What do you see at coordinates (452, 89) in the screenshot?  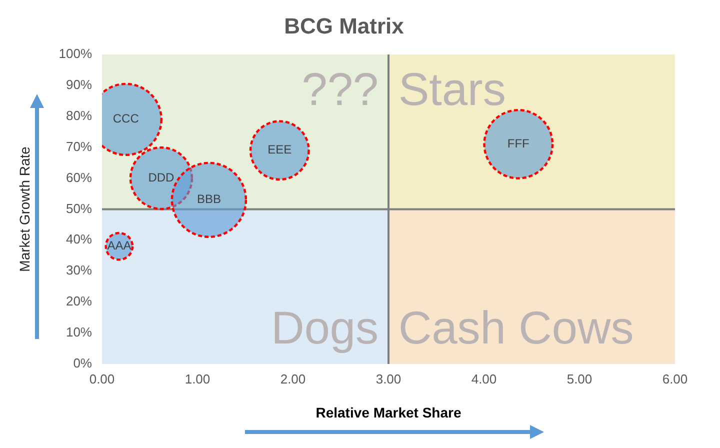 I see `annotation: Stars` at bounding box center [452, 89].